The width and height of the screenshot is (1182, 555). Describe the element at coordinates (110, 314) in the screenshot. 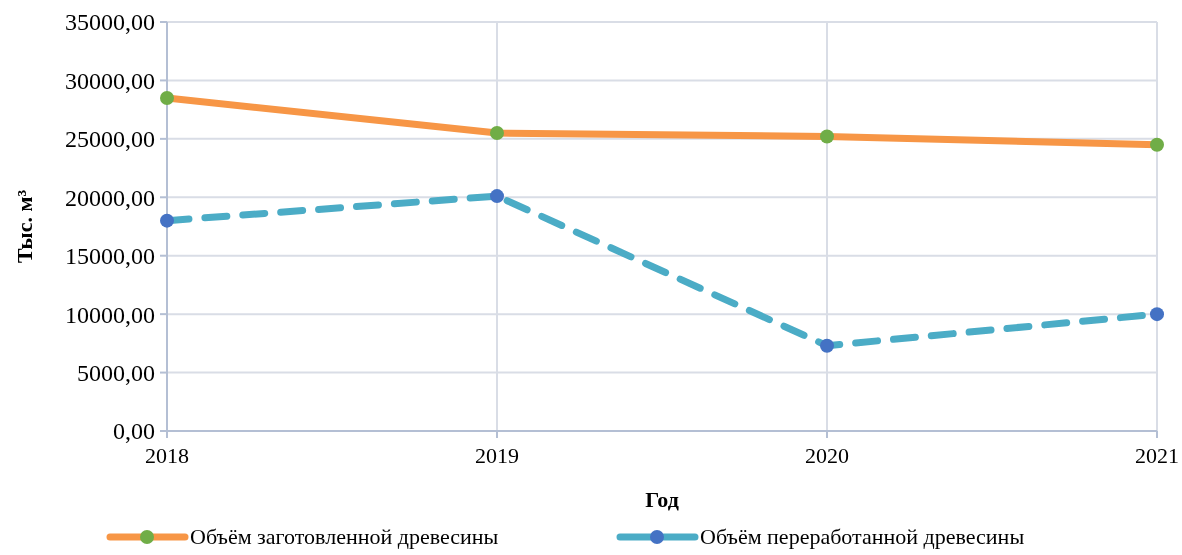

I see `y-tick-label: 10000,00` at that location.